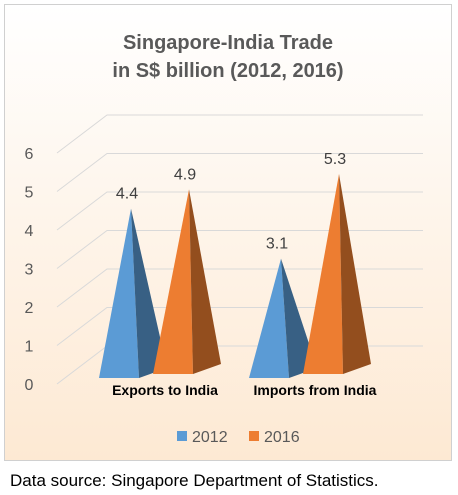 Image resolution: width=458 pixels, height=495 pixels. What do you see at coordinates (29, 231) in the screenshot?
I see `y-tick-label: 4` at bounding box center [29, 231].